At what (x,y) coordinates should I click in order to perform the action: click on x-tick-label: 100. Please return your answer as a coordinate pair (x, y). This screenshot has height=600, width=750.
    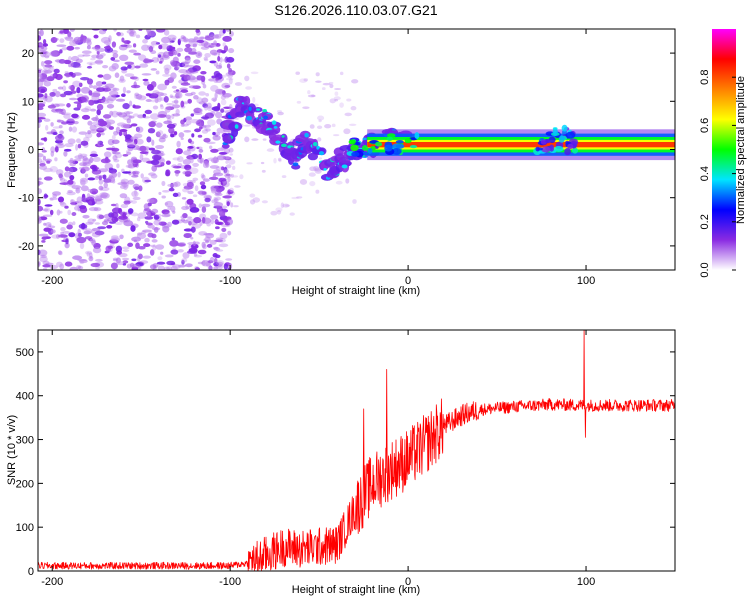
    Looking at the image, I should click on (586, 582).